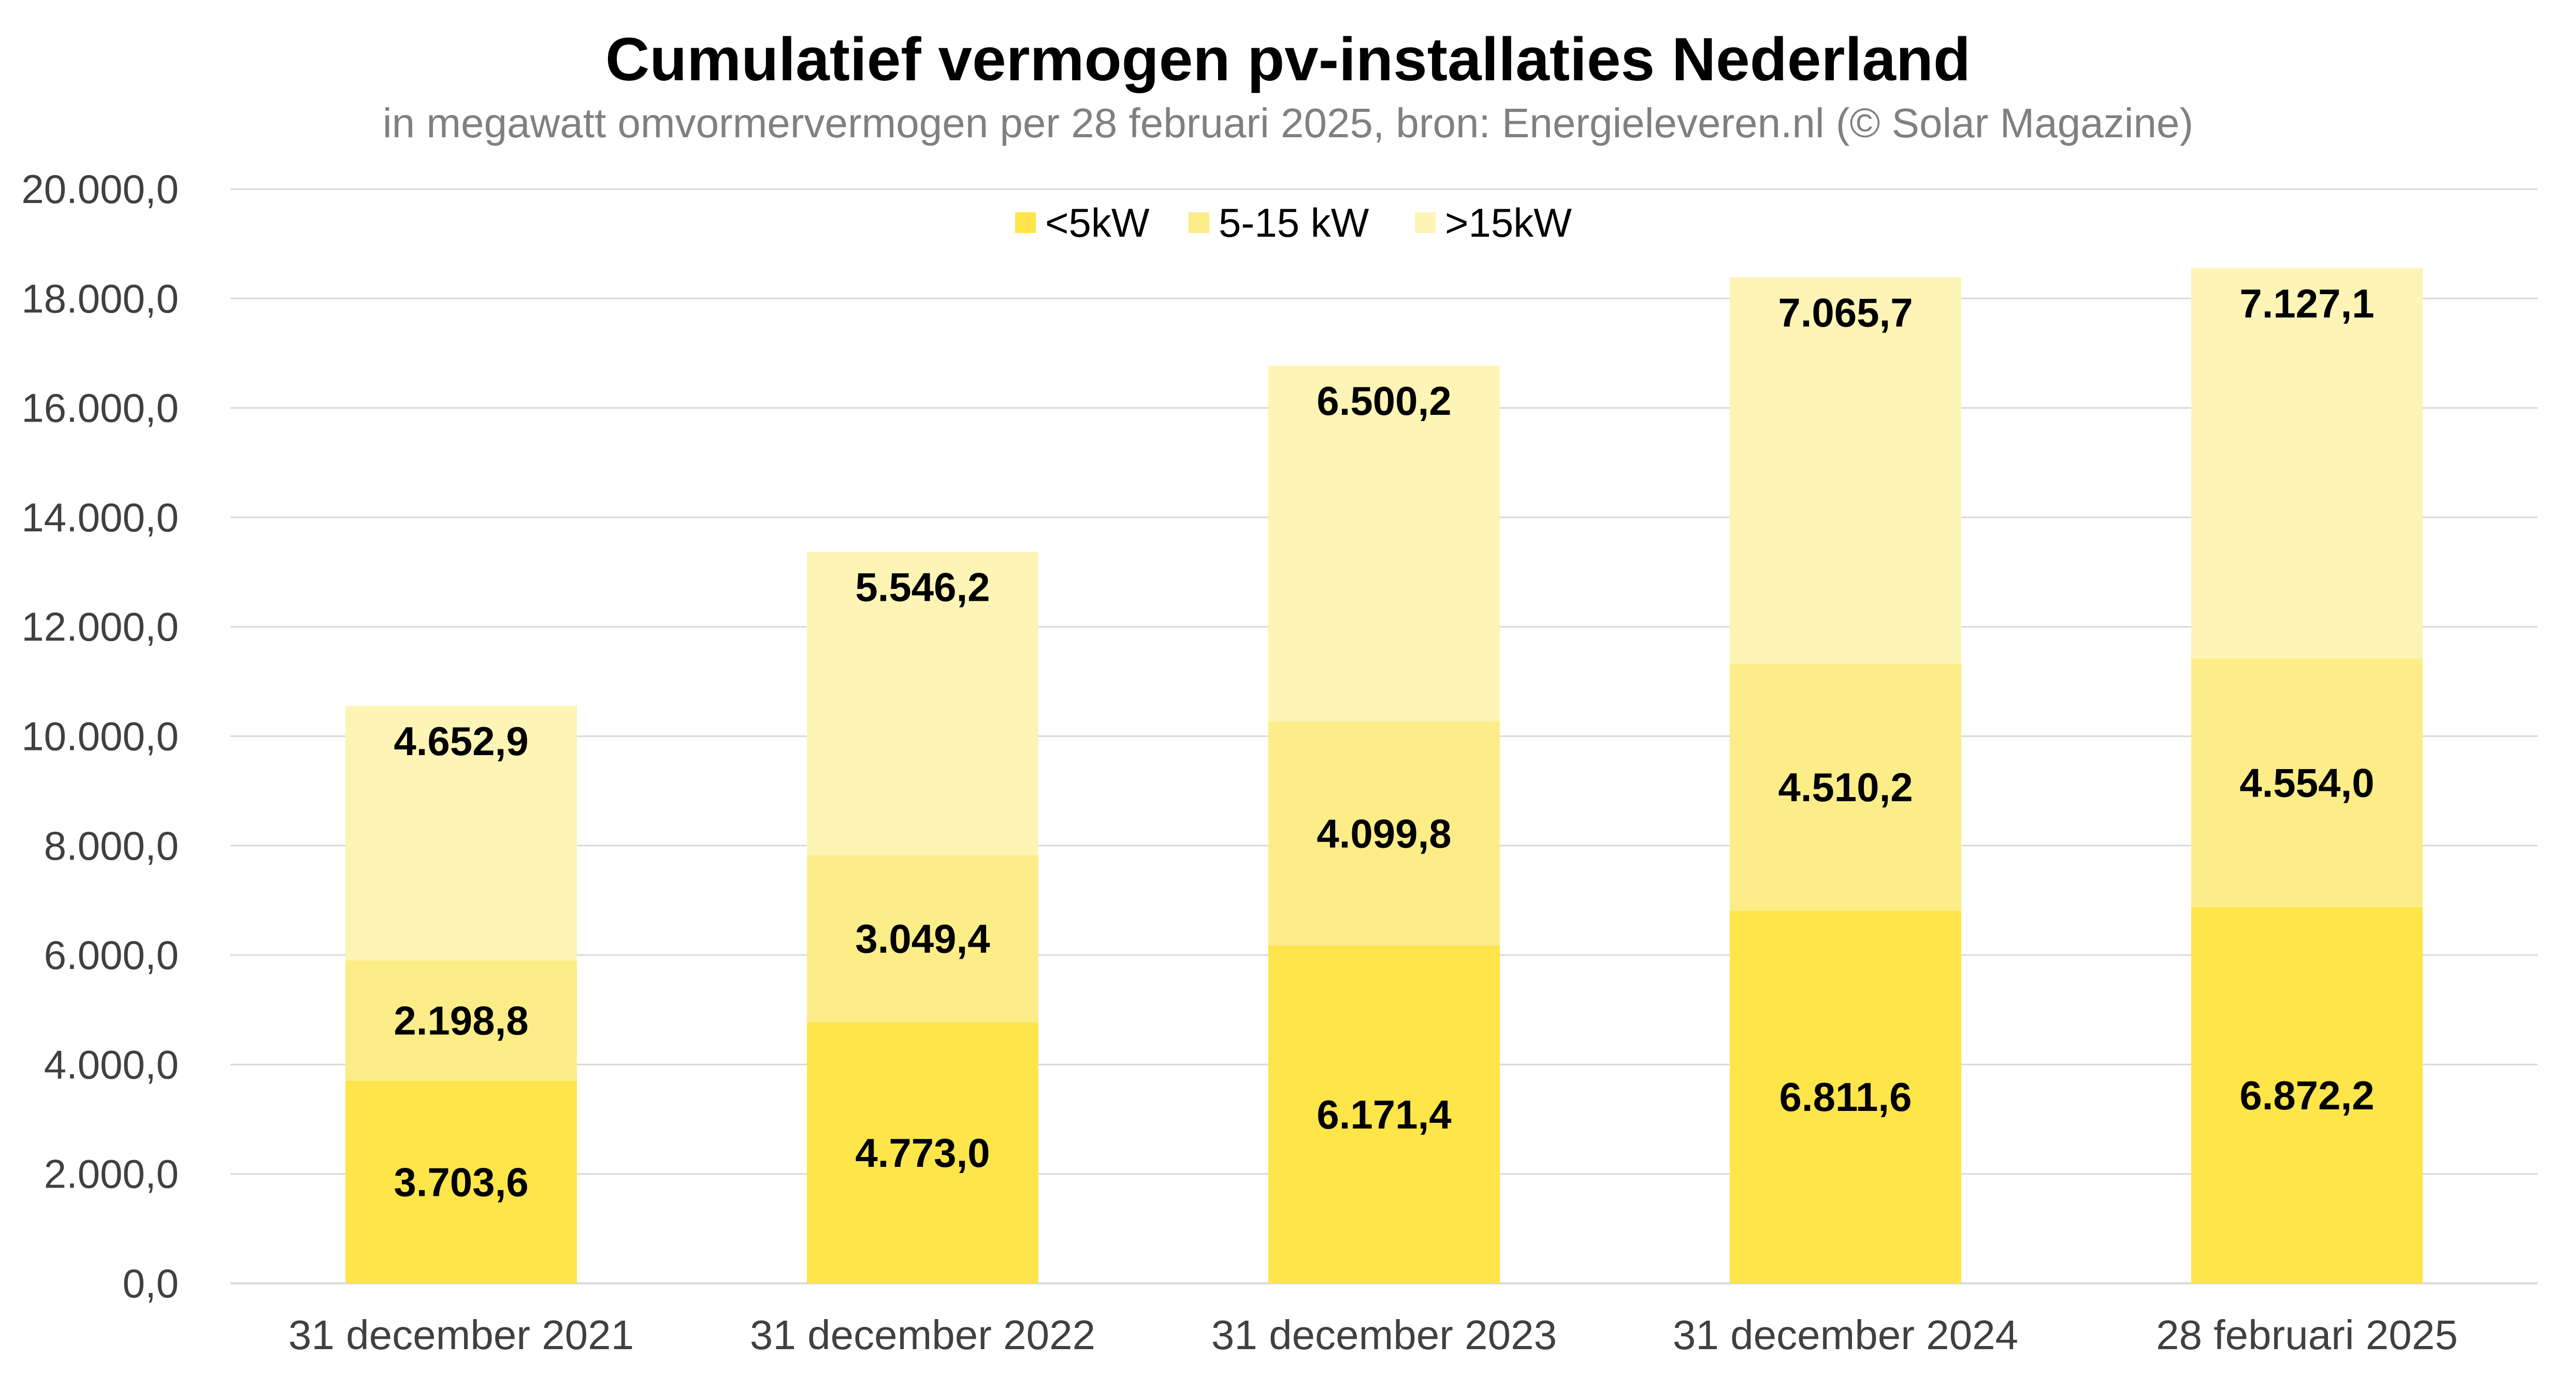 Image resolution: width=2576 pixels, height=1374 pixels. I want to click on data-label: 4.554,0, so click(2307, 783).